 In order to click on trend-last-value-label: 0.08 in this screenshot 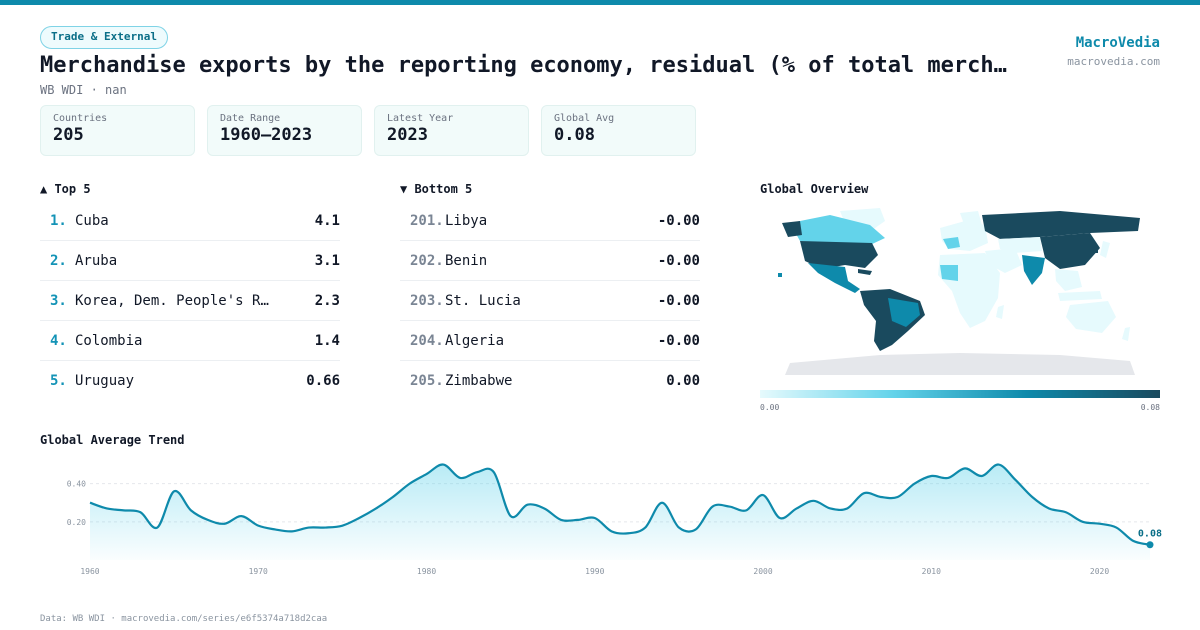, I will do `click(1150, 534)`.